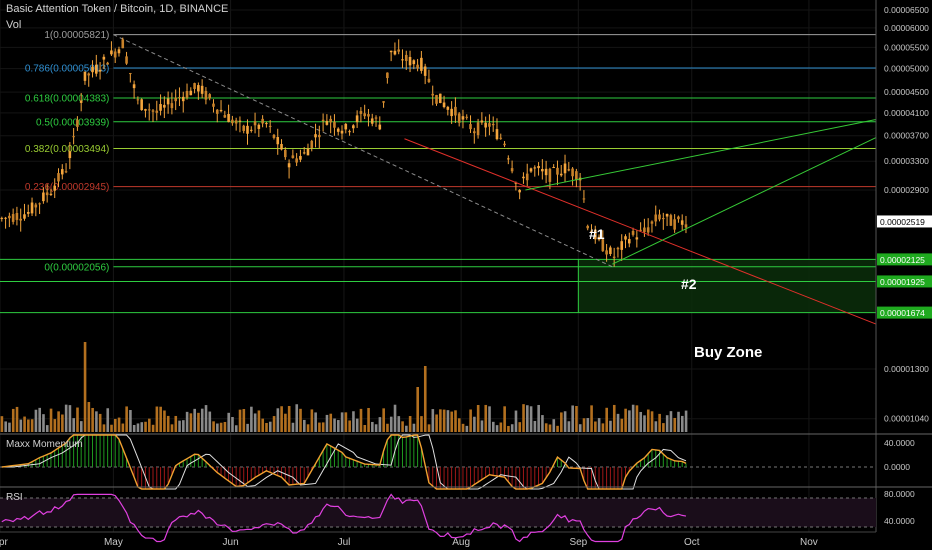 The image size is (932, 550). Describe the element at coordinates (76, 35) in the screenshot. I see `fib-level-label: 1(0.00005821)` at that location.